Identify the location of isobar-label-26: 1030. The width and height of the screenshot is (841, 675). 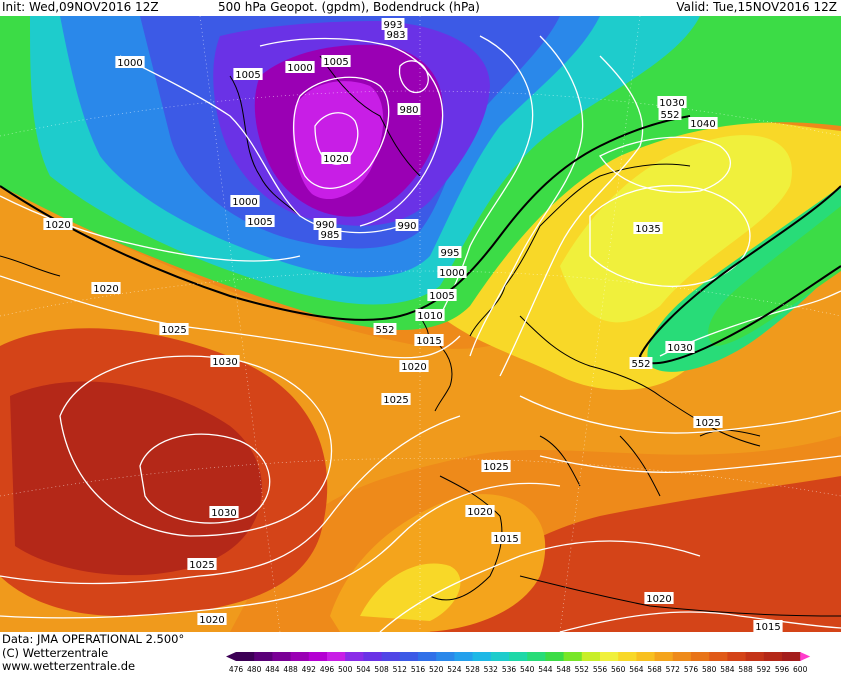
(680, 347).